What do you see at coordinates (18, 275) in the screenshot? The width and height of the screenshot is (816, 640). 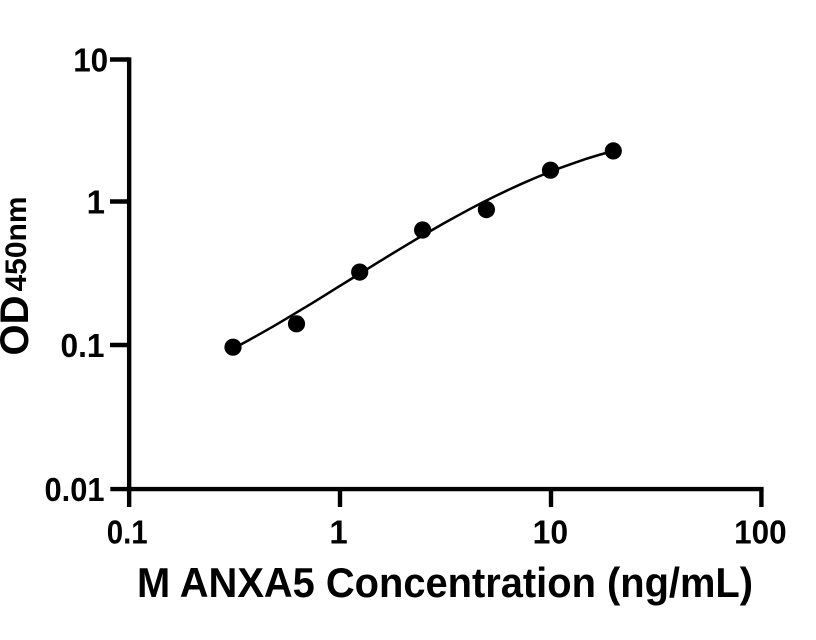 I see `svg-text: OD450nm` at bounding box center [18, 275].